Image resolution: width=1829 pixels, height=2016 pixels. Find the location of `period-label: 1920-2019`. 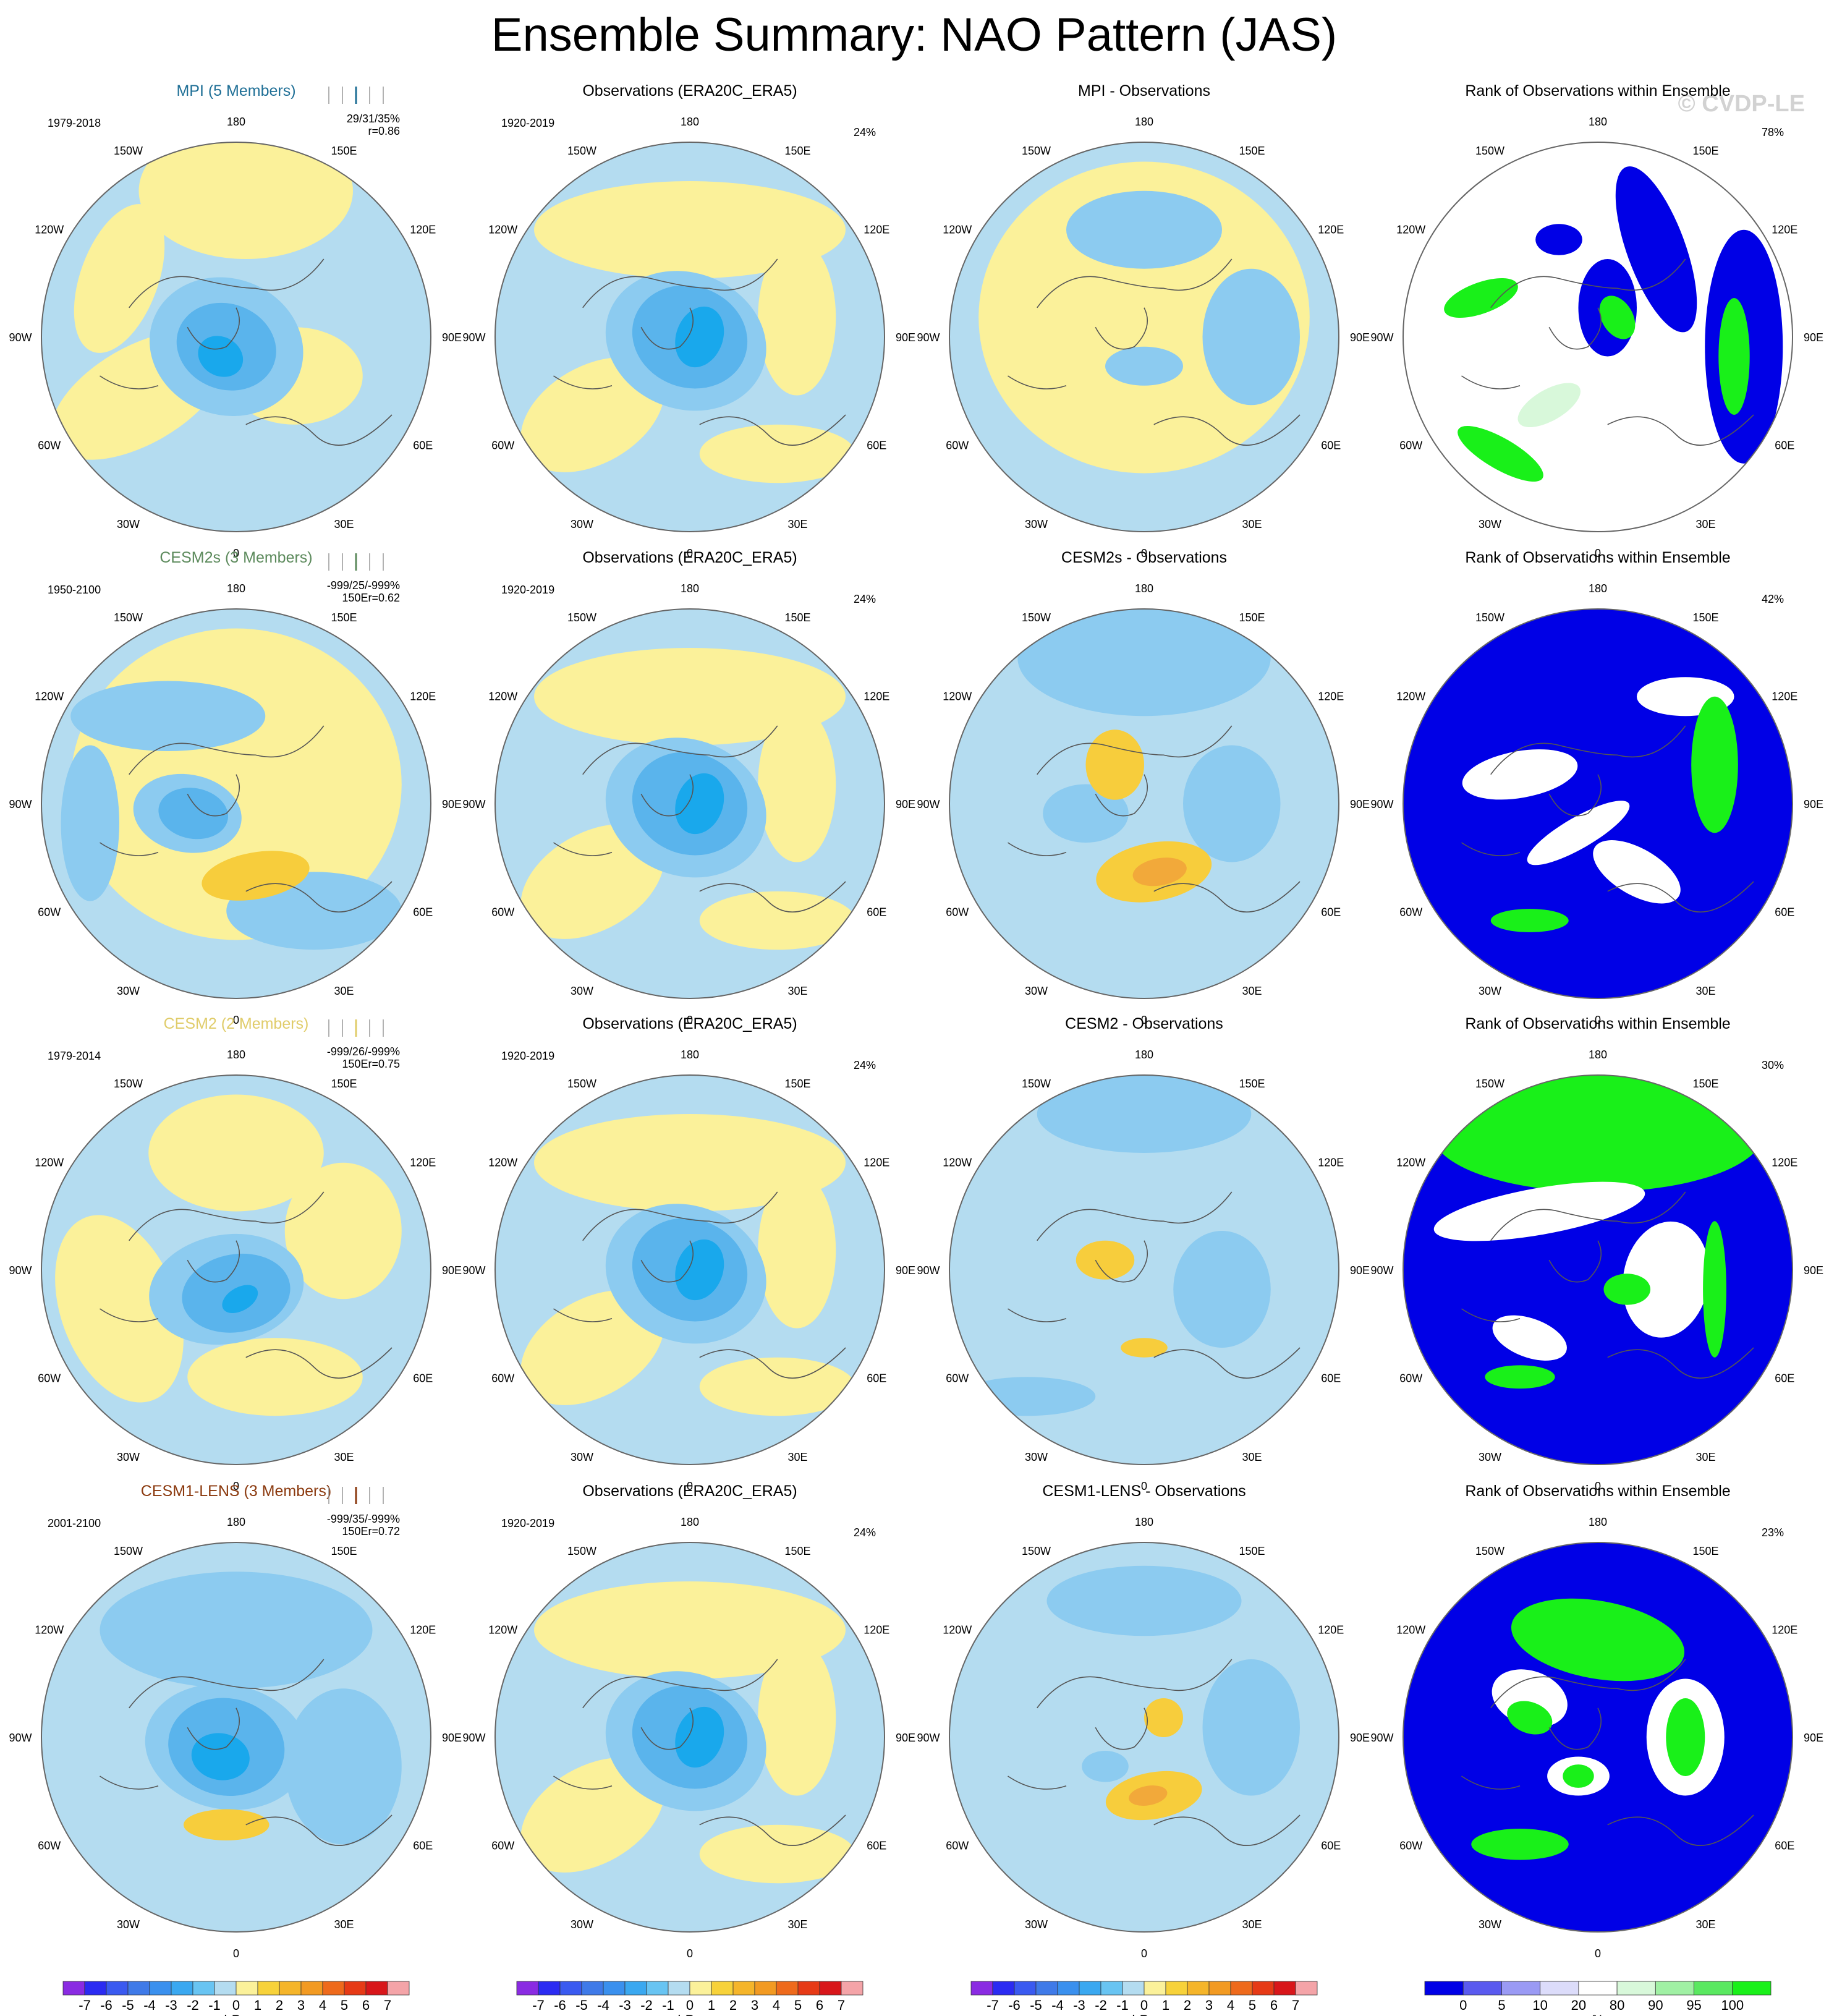

period-label: 1920-2019 is located at coordinates (527, 590).